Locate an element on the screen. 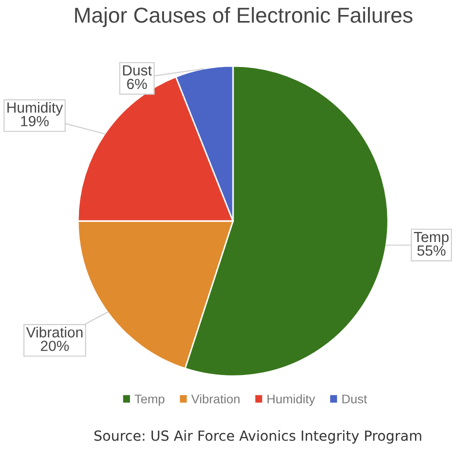  slice-label: Humidity is located at coordinates (35, 109).